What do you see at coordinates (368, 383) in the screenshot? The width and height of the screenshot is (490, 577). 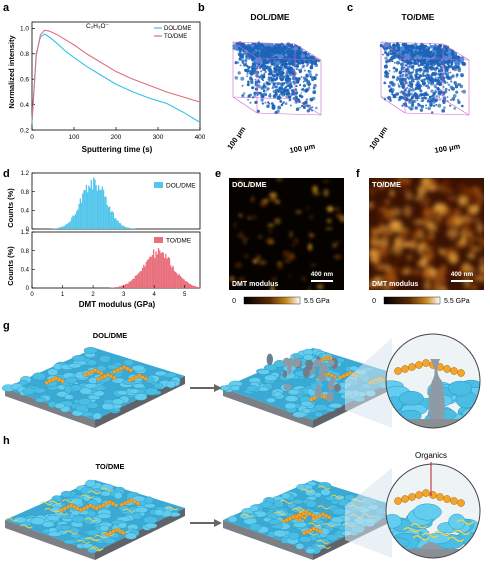 I see `panel-g-zoom-cone` at bounding box center [368, 383].